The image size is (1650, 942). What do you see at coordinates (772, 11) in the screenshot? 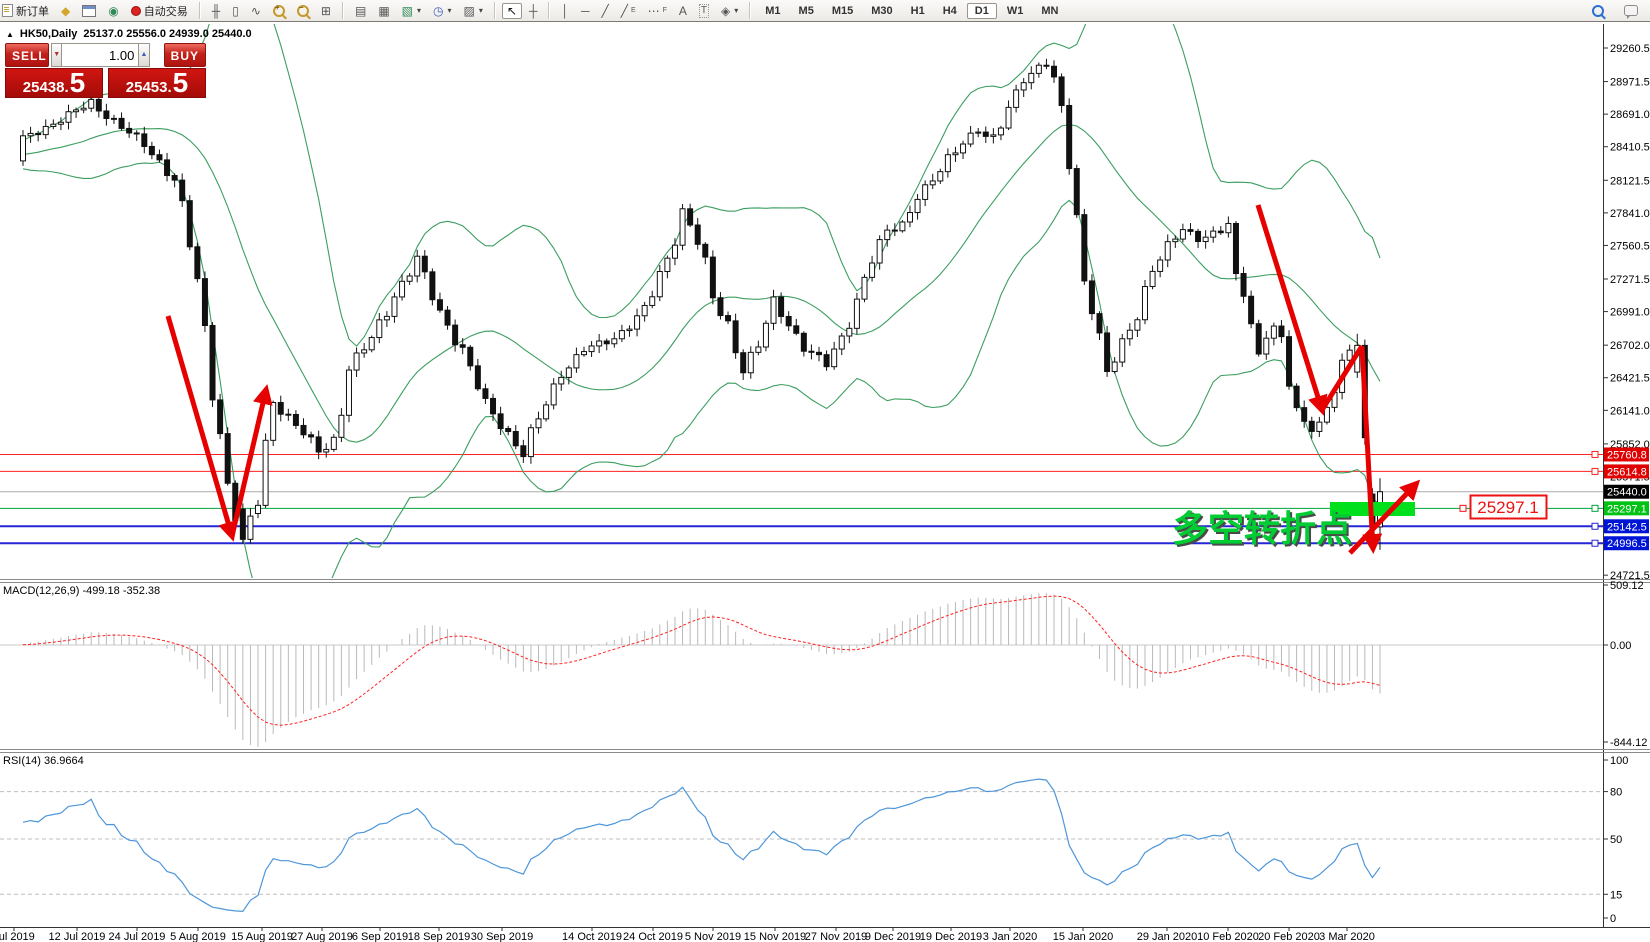
I see `timeframe-button-M1: M1` at bounding box center [772, 11].